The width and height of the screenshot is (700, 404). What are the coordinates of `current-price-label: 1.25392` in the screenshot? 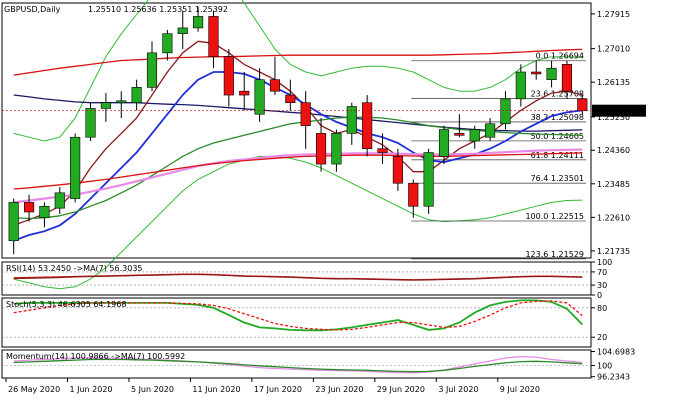 It's located at (615, 112).